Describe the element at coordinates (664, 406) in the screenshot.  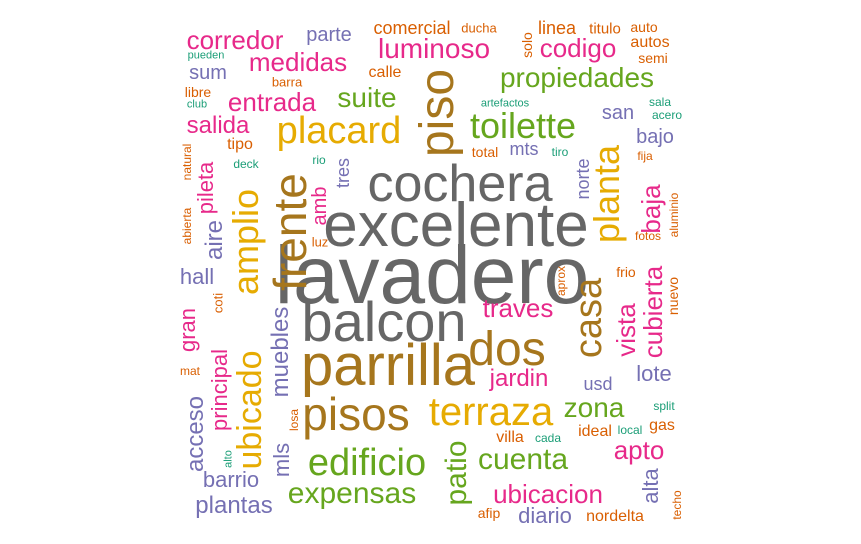
I see `word-split: split` at that location.